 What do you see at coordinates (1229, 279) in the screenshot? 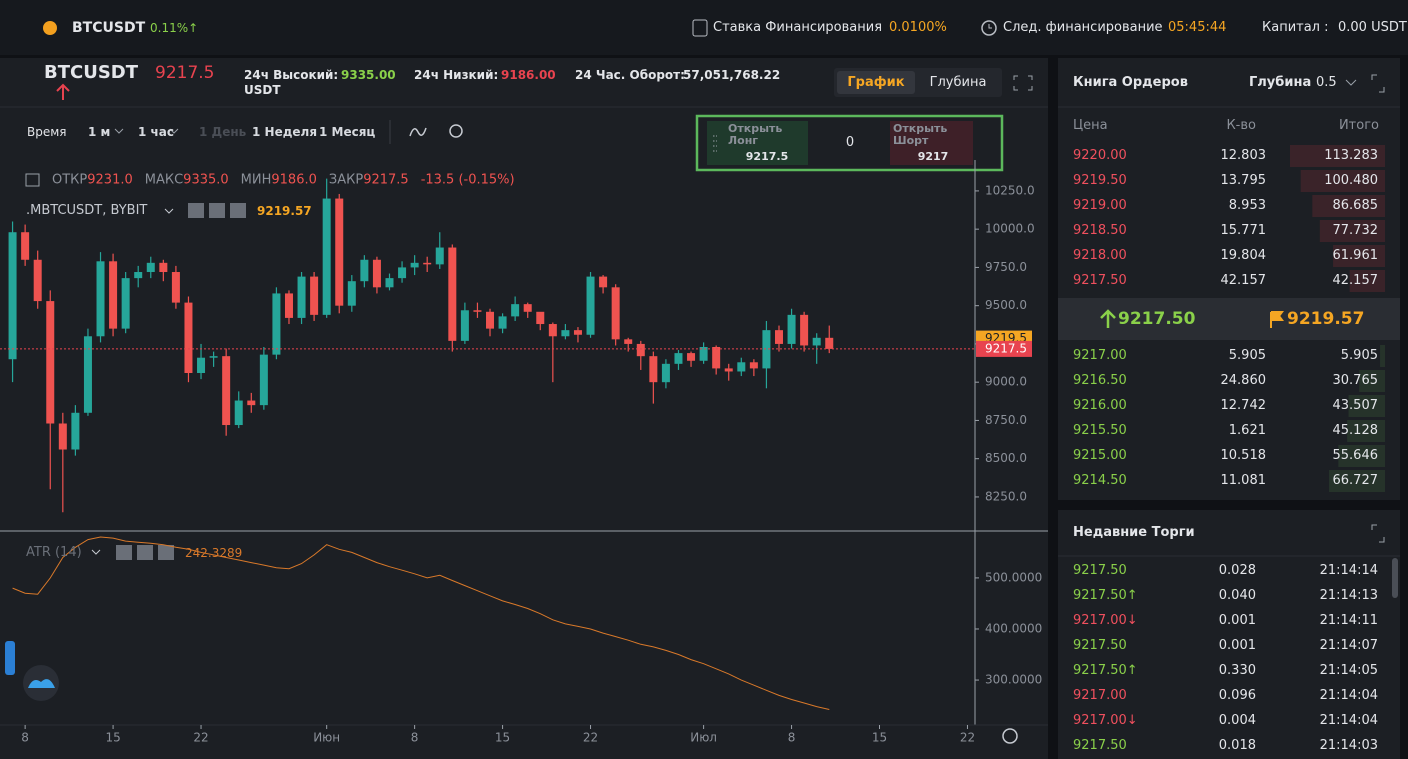
I see `order-book-panel` at bounding box center [1229, 279].